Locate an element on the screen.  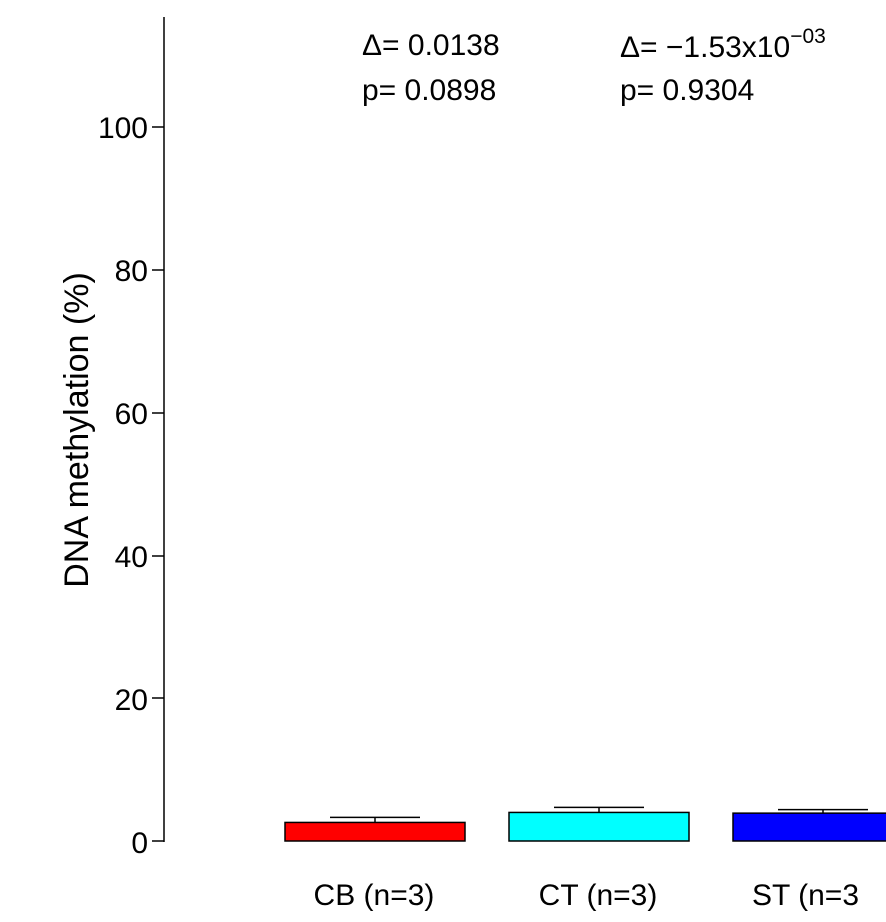
bar-cb is located at coordinates (375, 831).